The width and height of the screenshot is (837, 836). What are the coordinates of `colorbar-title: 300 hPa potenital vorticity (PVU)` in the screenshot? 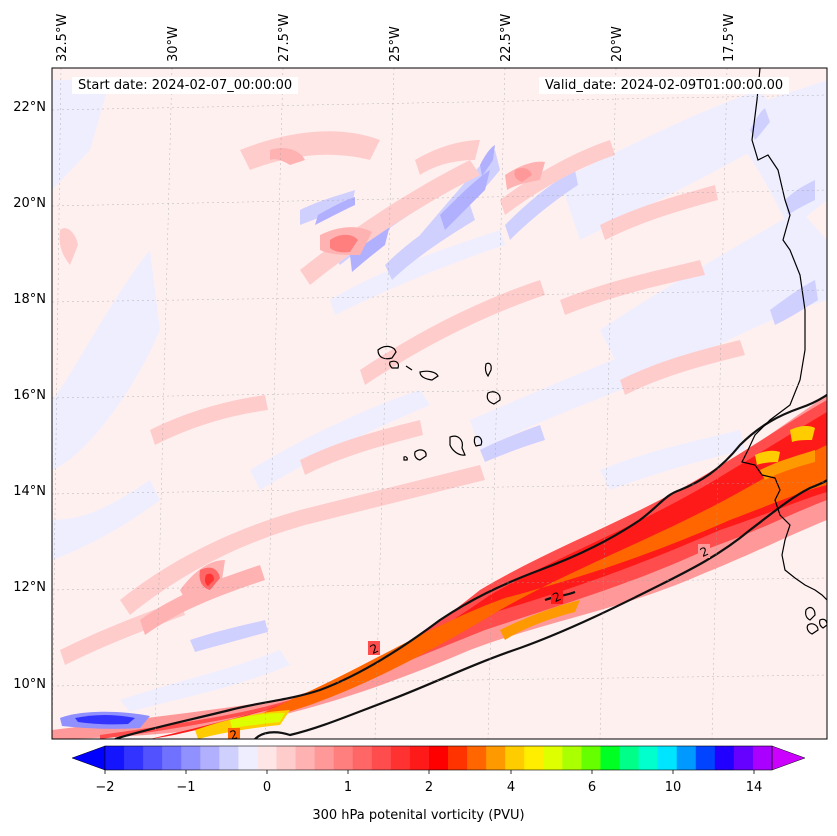 It's located at (418, 815).